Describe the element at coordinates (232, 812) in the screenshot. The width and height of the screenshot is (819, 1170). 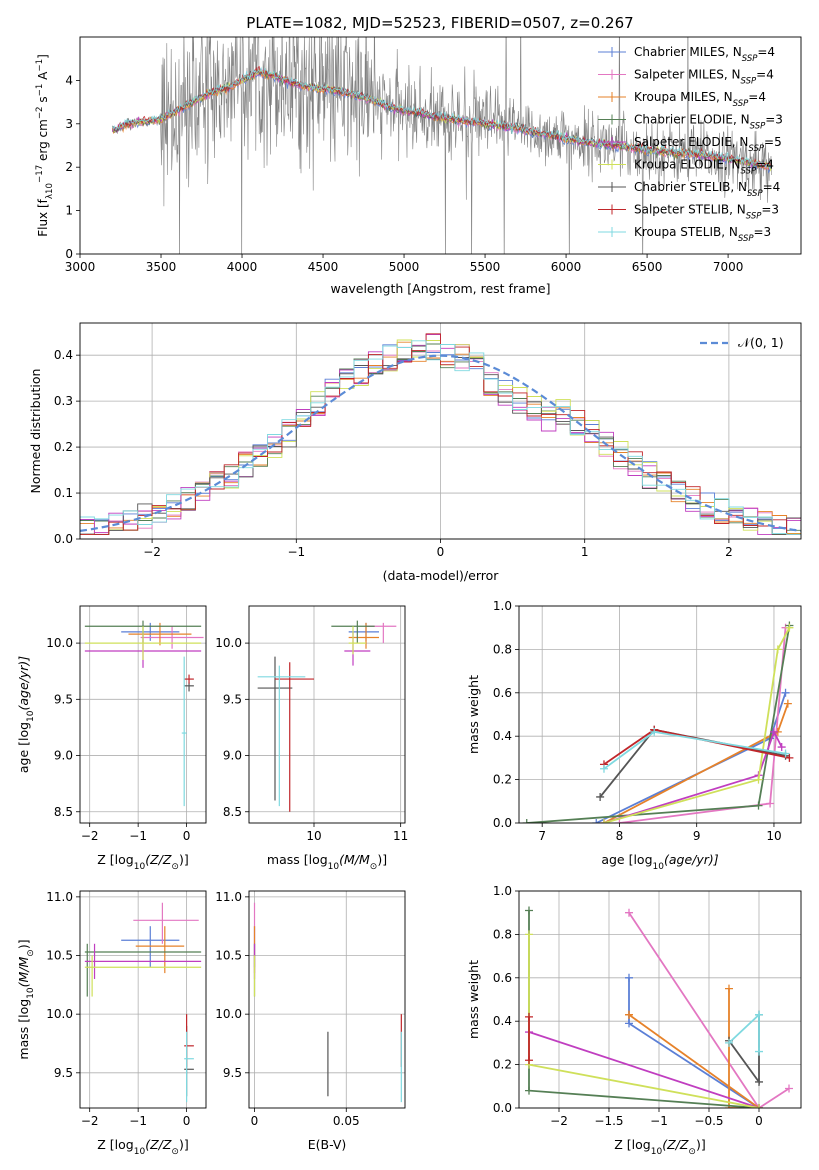
I see `y-tick-label: 8.5` at that location.